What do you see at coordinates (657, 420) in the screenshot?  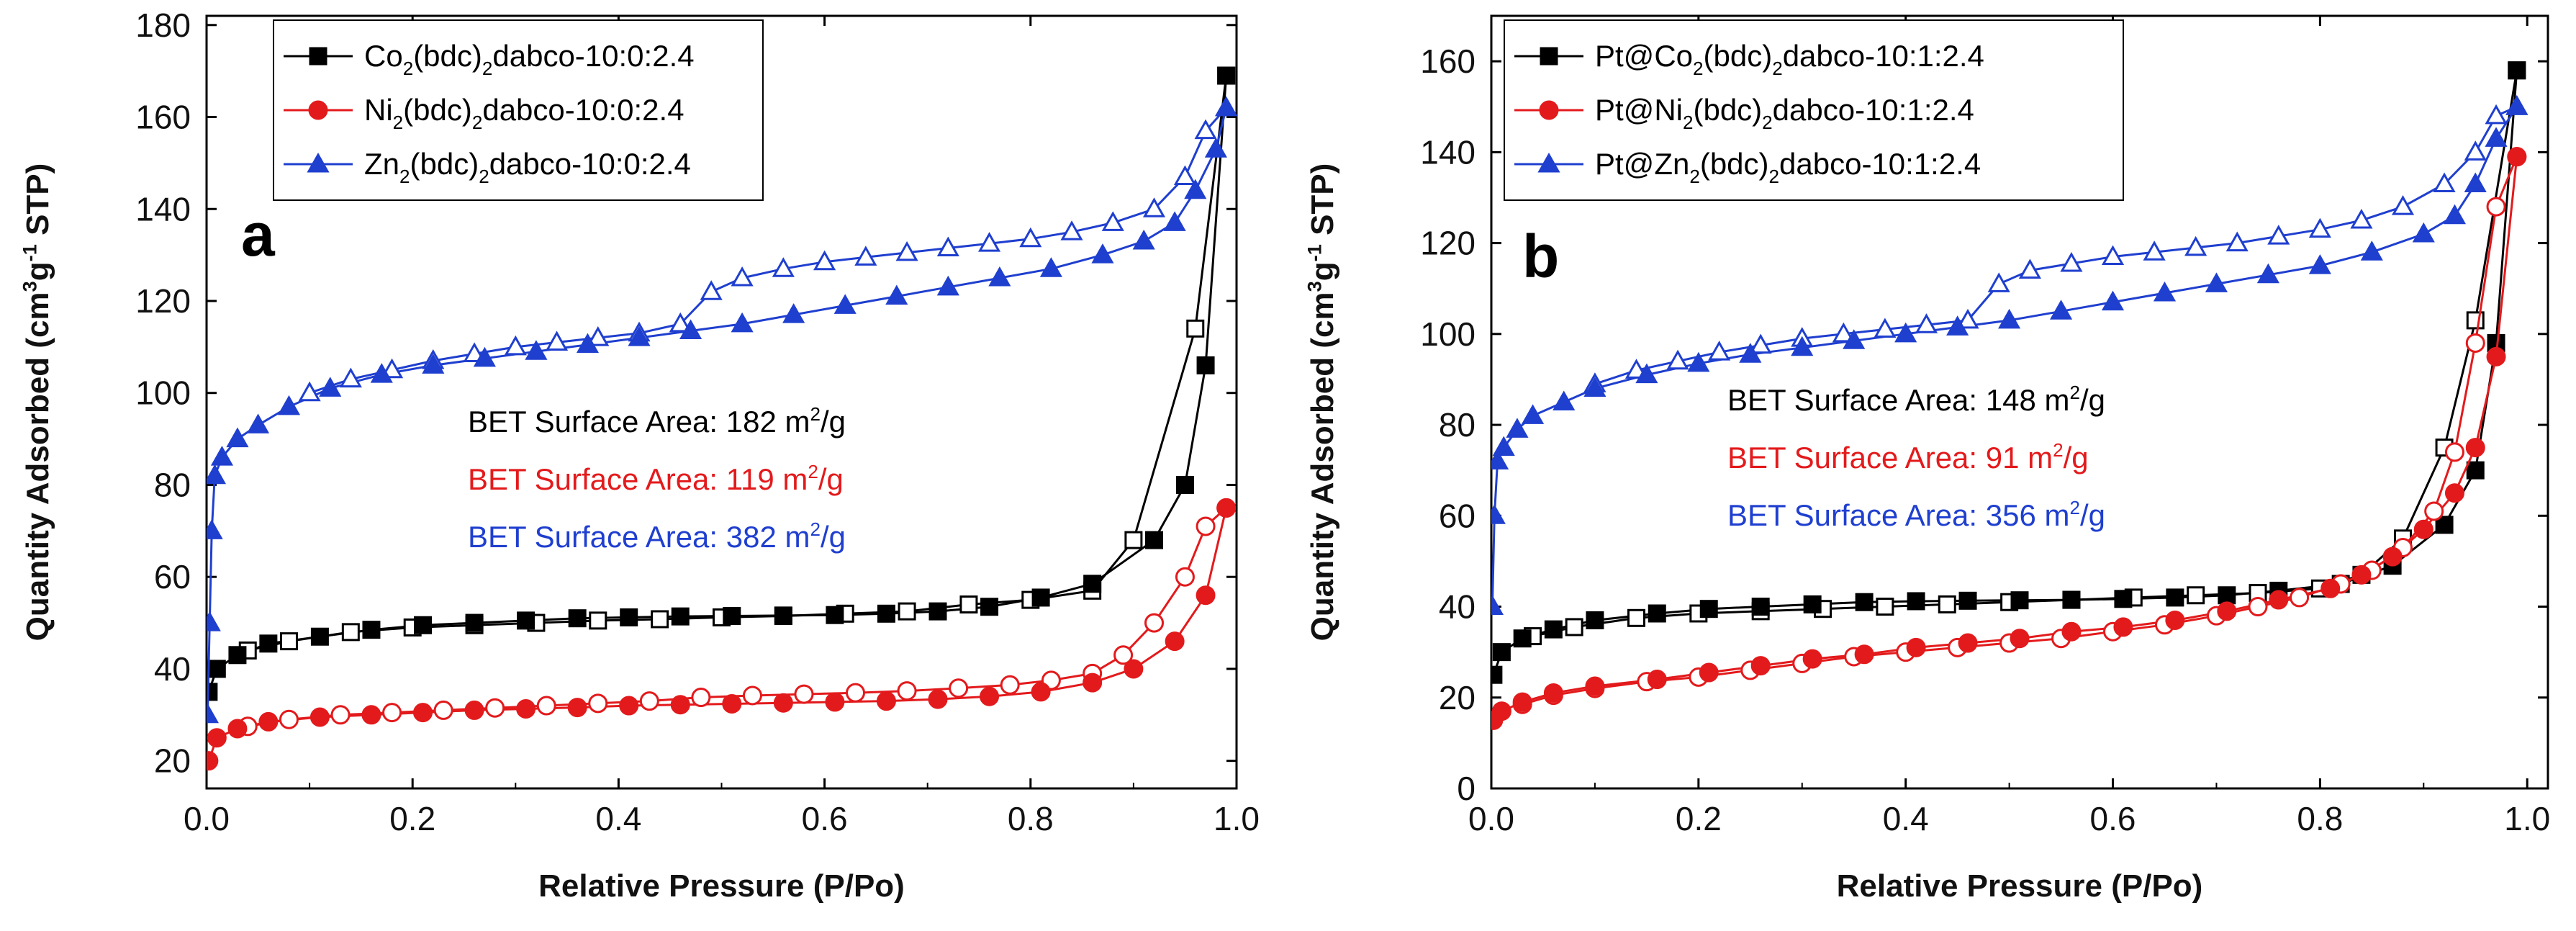 I see `bet-annotation: BET Surface Area: 182 m2/g` at bounding box center [657, 420].